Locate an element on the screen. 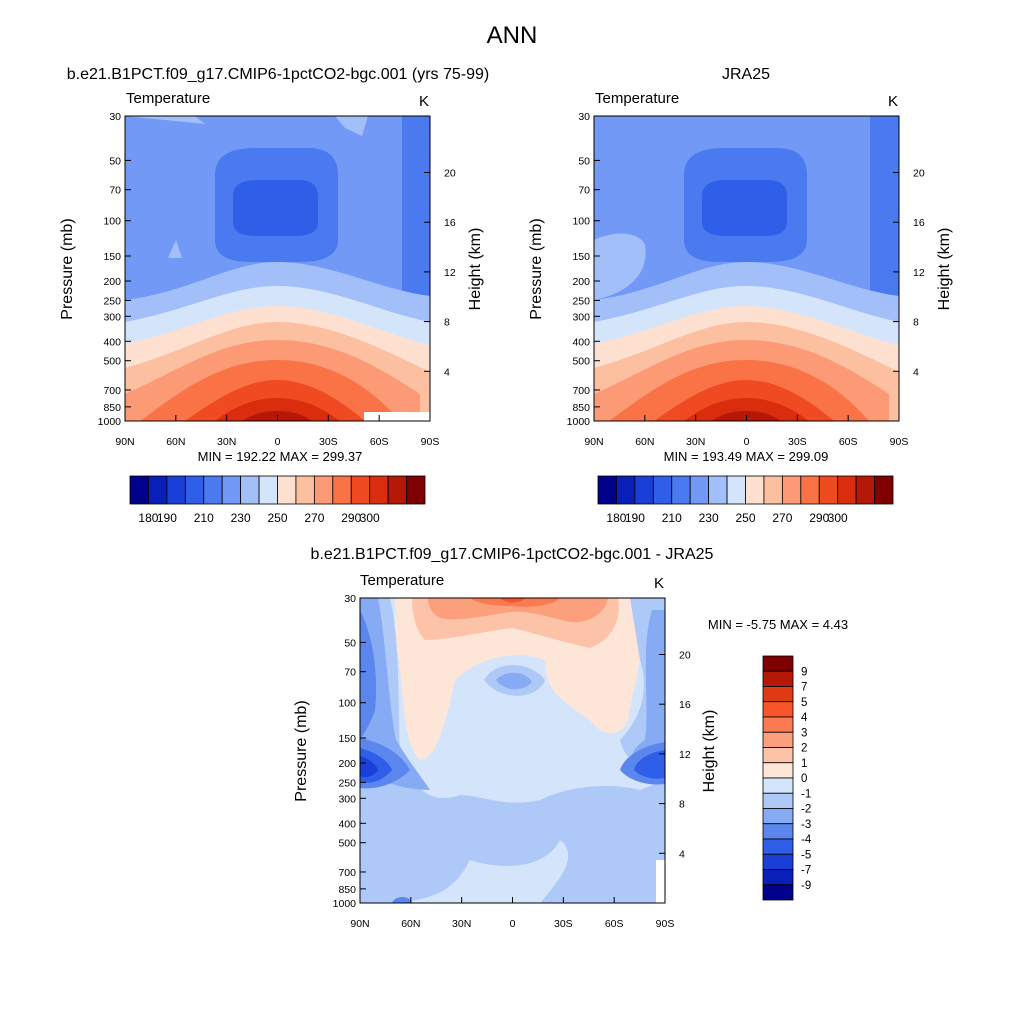 This screenshot has height=1024, width=1024. colorbar-tick-label: 5 is located at coordinates (804, 703).